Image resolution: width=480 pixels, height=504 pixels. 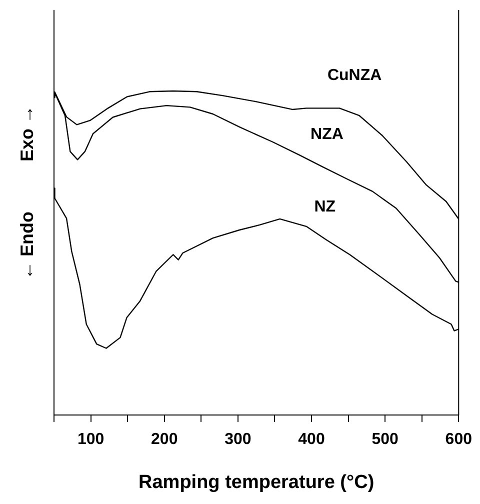 I want to click on y-axis-title: ← Endo Exo →, so click(x=26, y=192).